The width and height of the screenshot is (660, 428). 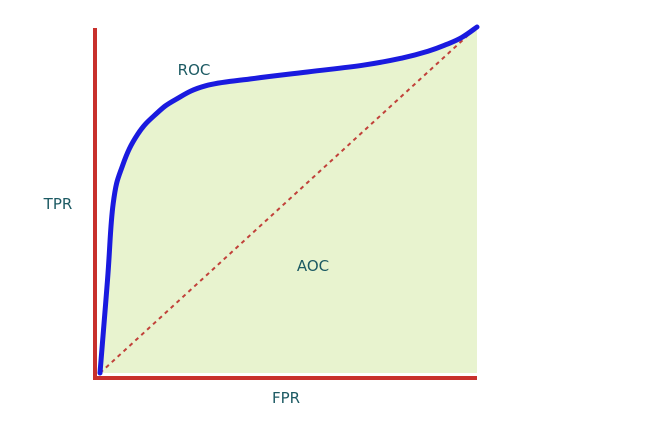 I want to click on y-axis-label: TPR, so click(x=58, y=204).